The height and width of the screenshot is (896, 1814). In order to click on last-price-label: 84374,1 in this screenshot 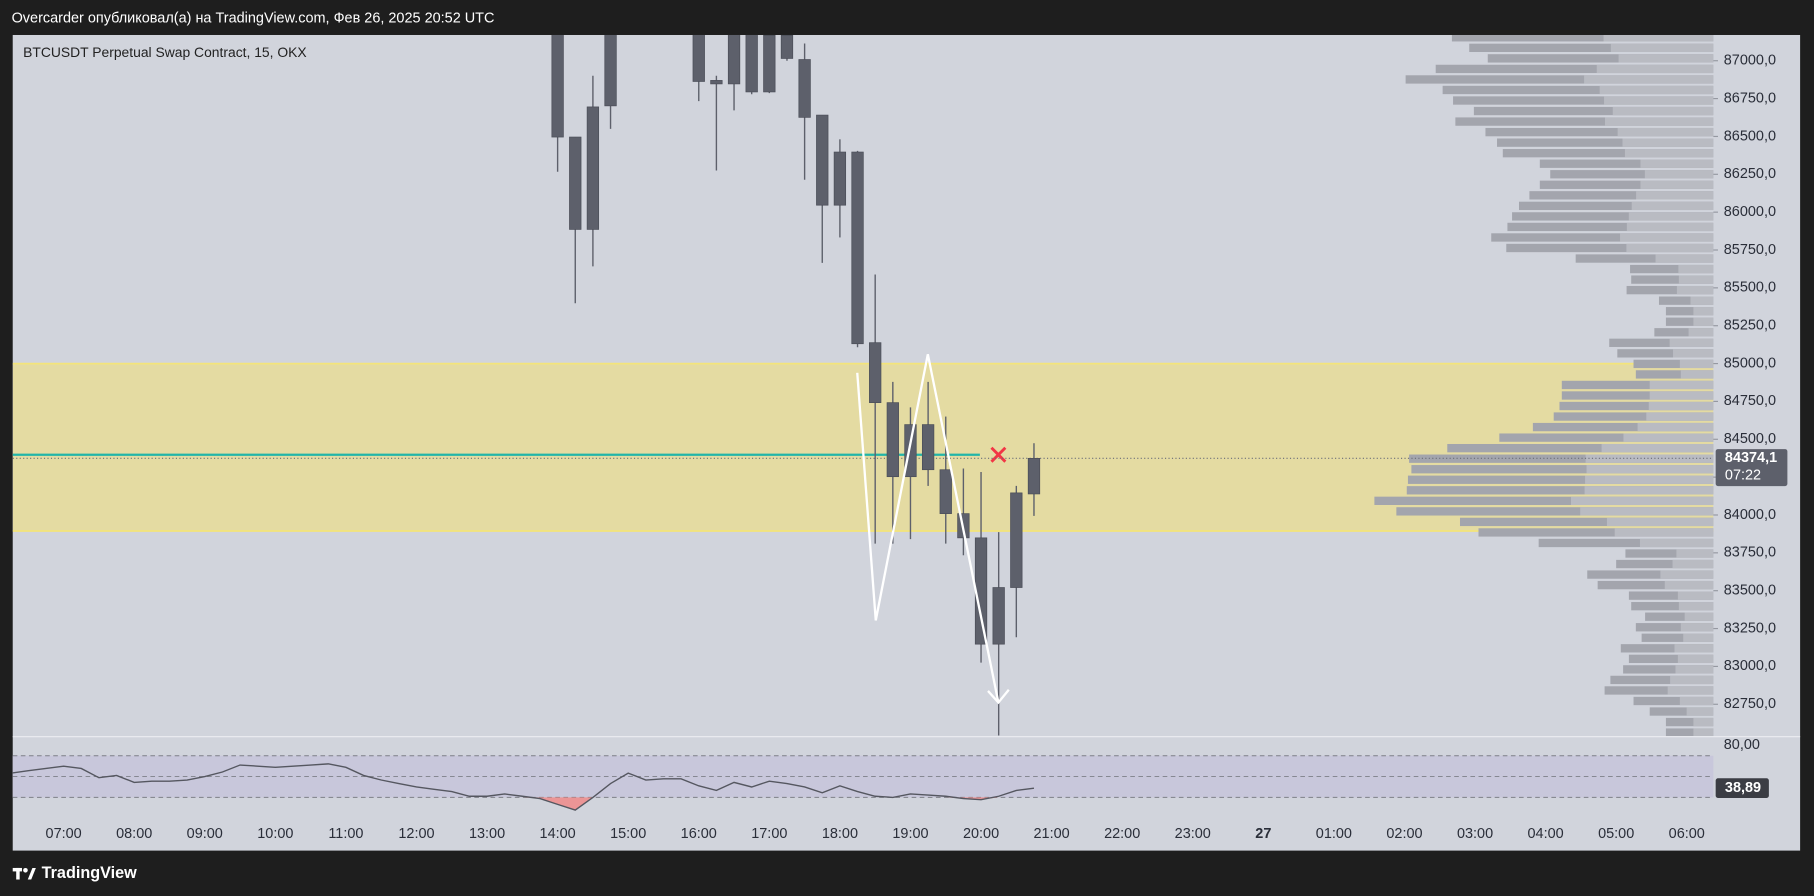, I will do `click(1751, 458)`.